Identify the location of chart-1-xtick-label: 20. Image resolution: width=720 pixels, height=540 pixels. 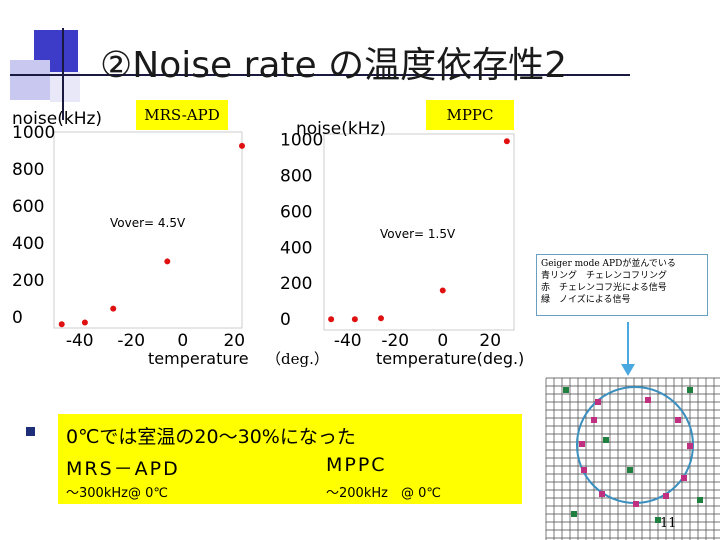
(234, 341).